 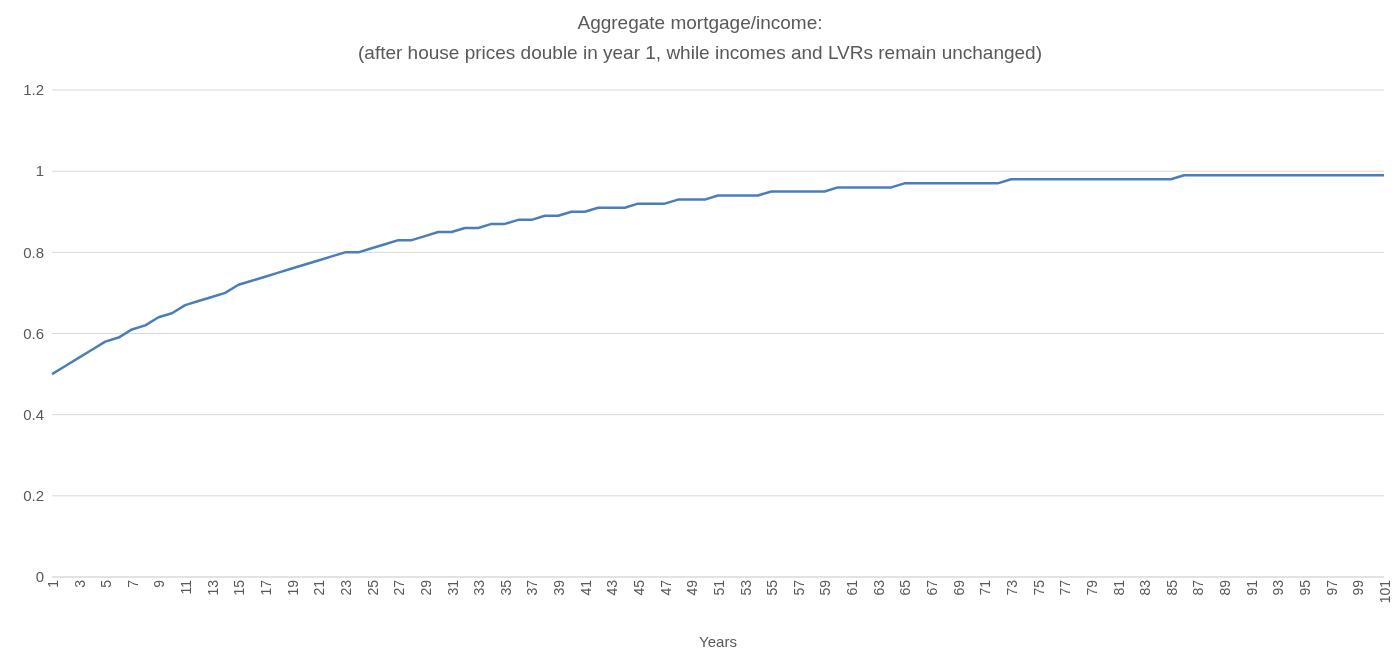 What do you see at coordinates (772, 587) in the screenshot?
I see `x-tick-label: 55` at bounding box center [772, 587].